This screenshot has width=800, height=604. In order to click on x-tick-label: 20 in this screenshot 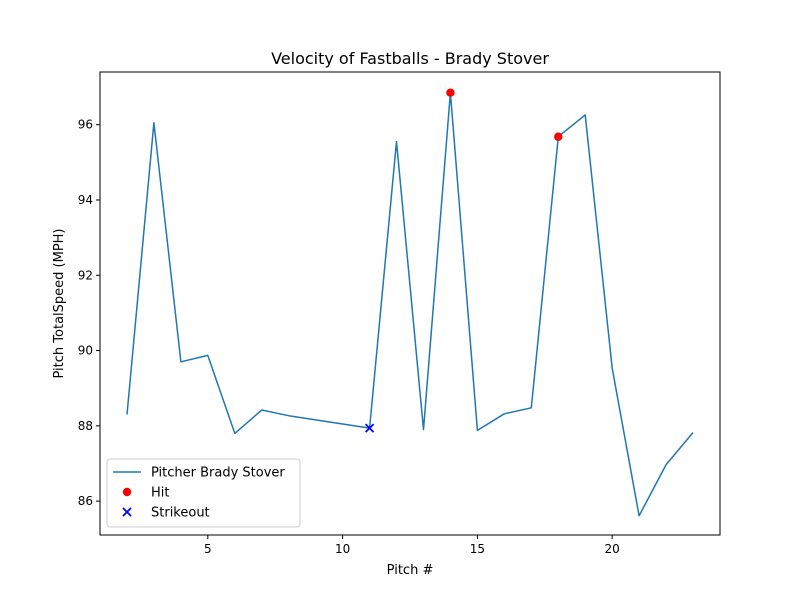, I will do `click(612, 549)`.